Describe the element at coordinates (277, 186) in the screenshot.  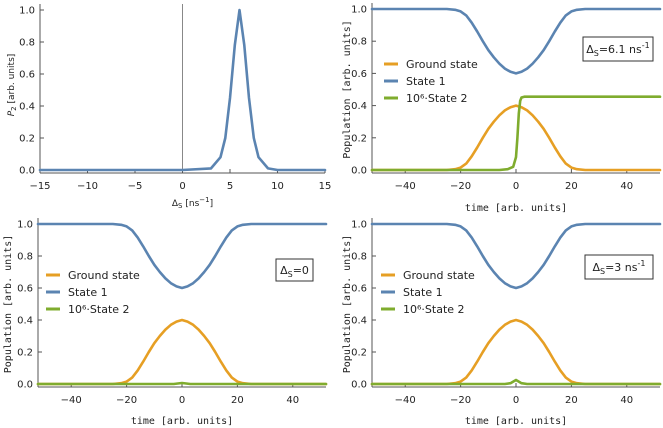
I see `x-tick-label: 10` at that location.